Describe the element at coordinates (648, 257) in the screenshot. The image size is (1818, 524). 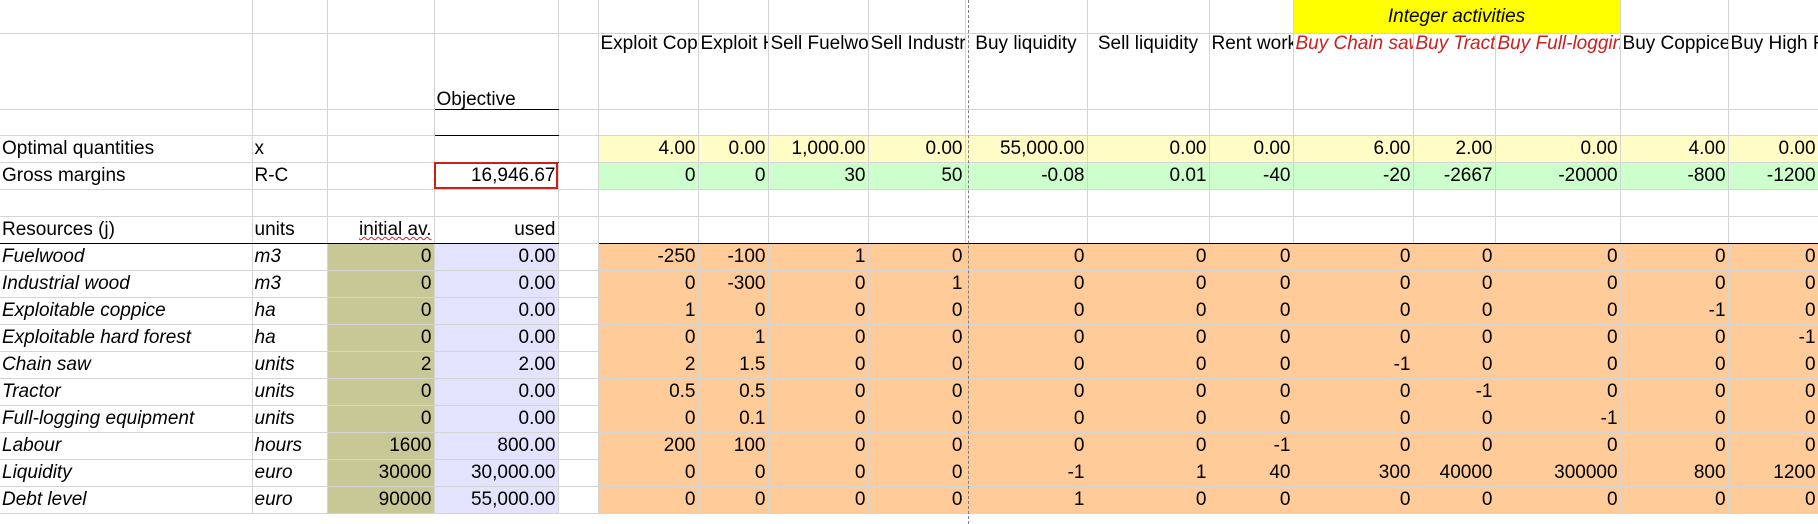
I see `coefficient-cell: -250` at that location.